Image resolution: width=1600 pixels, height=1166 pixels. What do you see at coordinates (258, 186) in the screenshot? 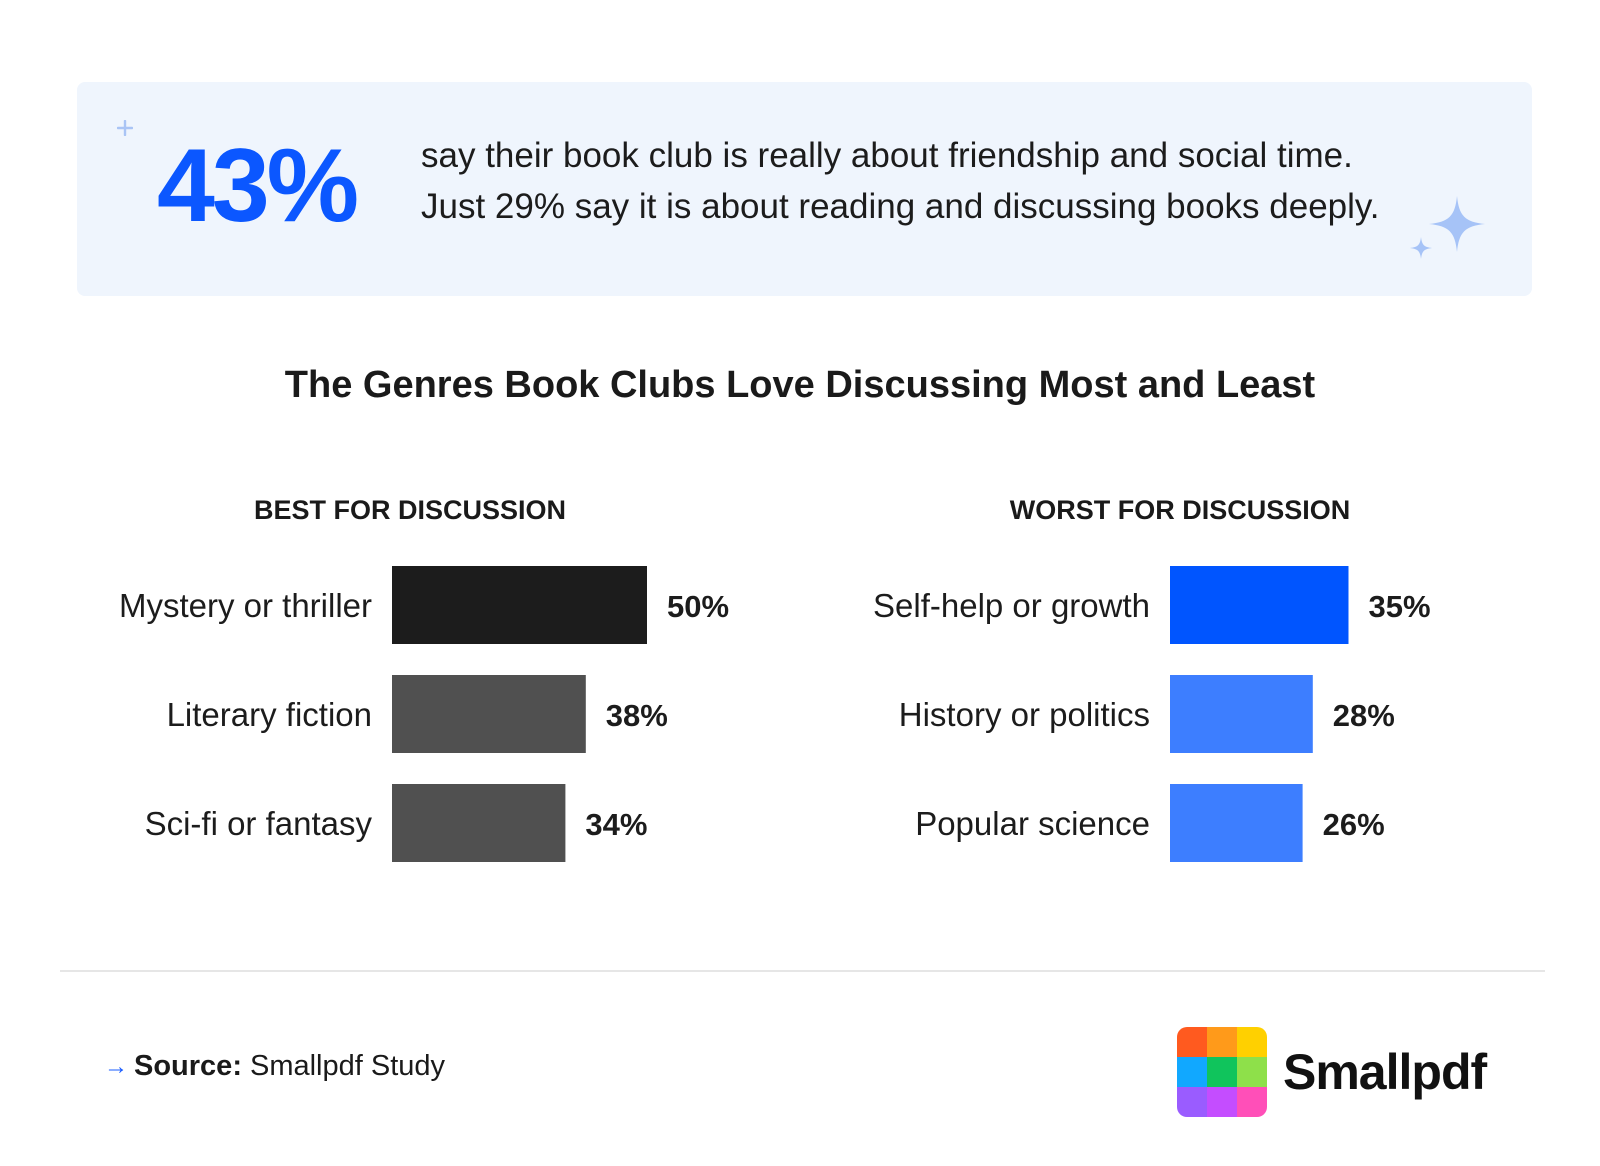
I see `highlight-number: 43%` at bounding box center [258, 186].